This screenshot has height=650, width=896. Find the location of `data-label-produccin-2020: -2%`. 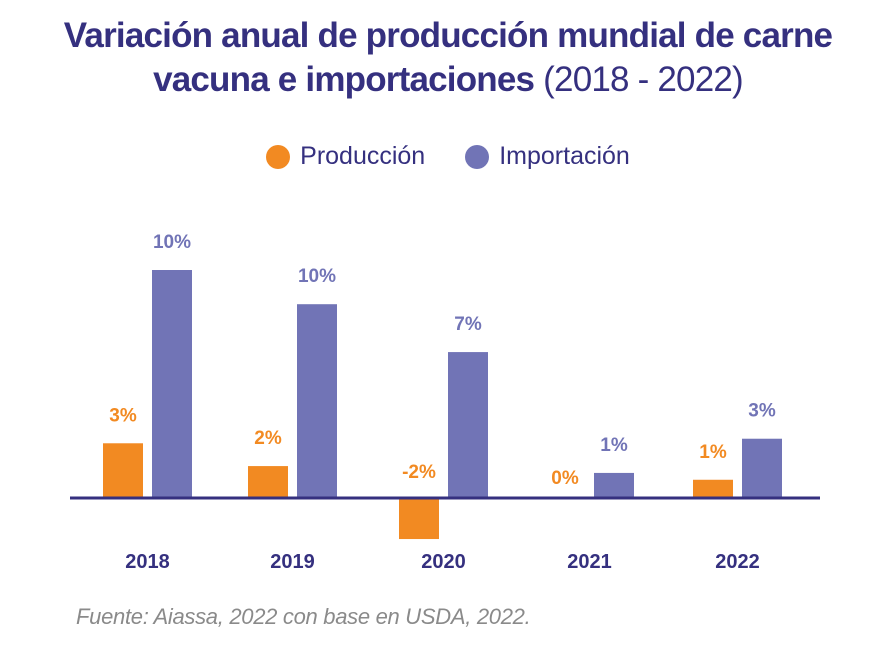

data-label-produccin-2020: -2% is located at coordinates (419, 472).